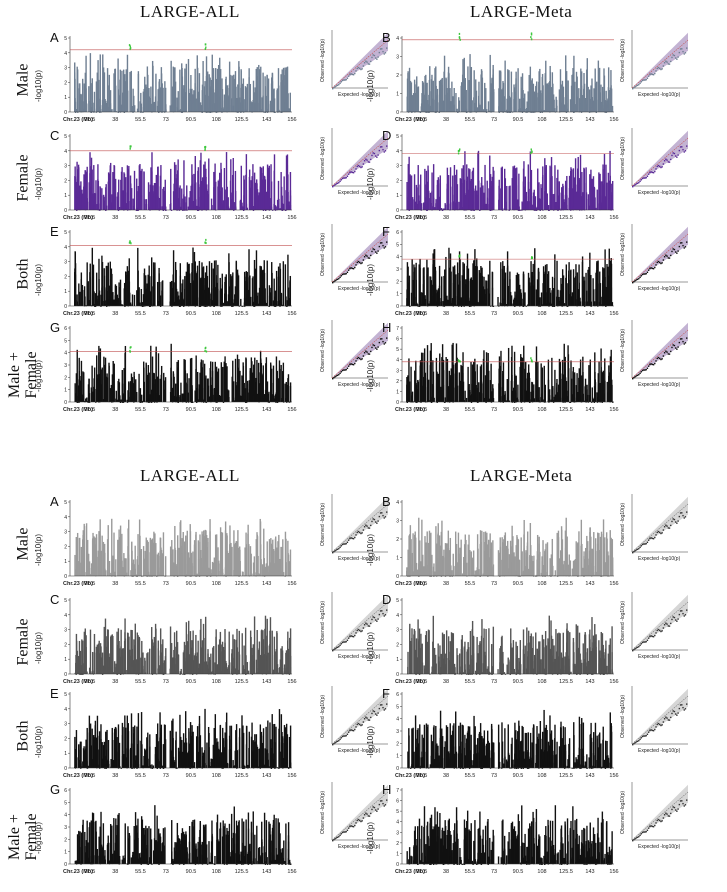 This screenshot has width=727, height=892. What do you see at coordinates (397, 181) in the screenshot?
I see `y-tick-label: 2` at bounding box center [397, 181].